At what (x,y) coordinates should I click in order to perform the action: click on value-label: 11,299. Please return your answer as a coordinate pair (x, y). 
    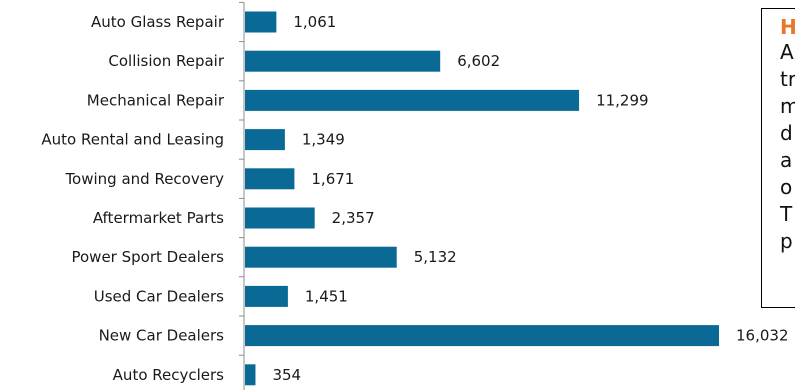
    Looking at the image, I should click on (622, 100).